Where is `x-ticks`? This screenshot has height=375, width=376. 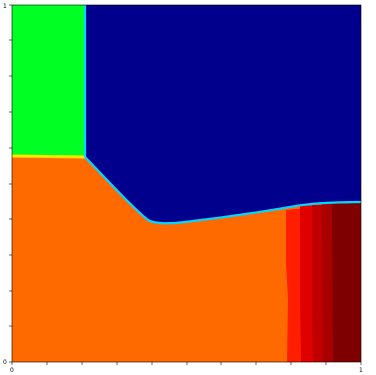
x-ticks is located at coordinates (186, 363).